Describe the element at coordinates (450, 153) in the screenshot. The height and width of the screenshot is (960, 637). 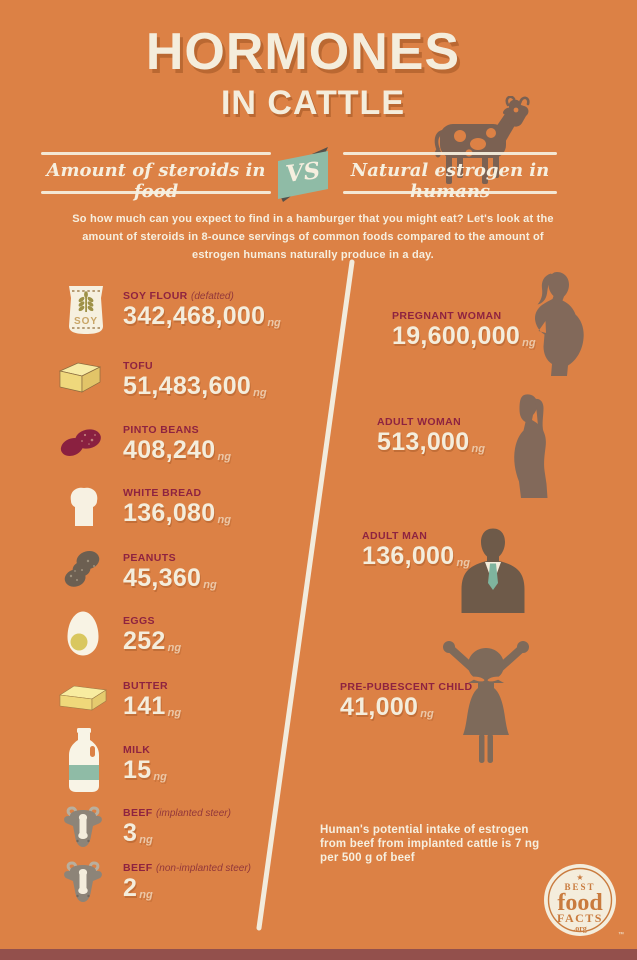
I see `banner-rule-top-right` at that location.